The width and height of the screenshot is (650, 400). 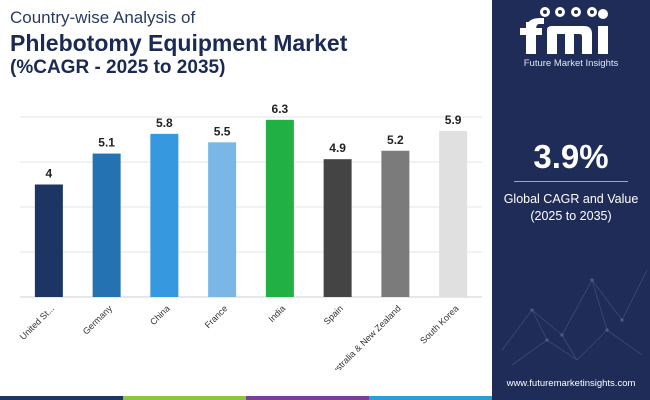 What do you see at coordinates (160, 315) in the screenshot?
I see `x-tick-label: China` at bounding box center [160, 315].